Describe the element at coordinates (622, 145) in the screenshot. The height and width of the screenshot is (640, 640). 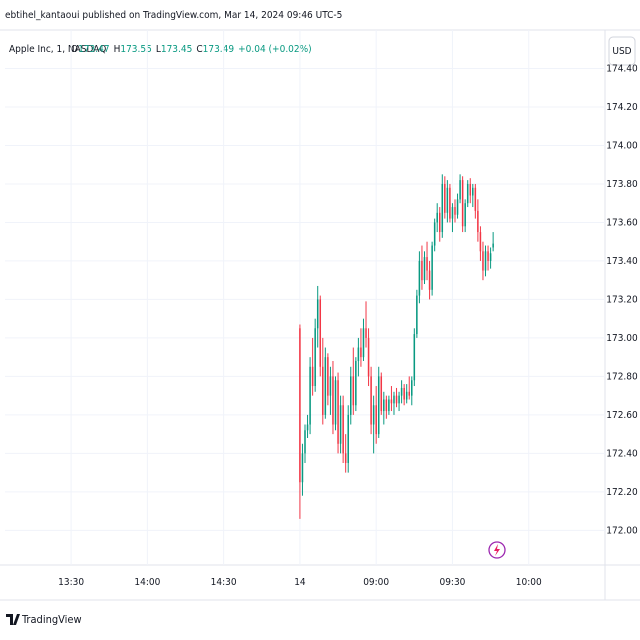
I see `y-tick-label: 174.00` at that location.